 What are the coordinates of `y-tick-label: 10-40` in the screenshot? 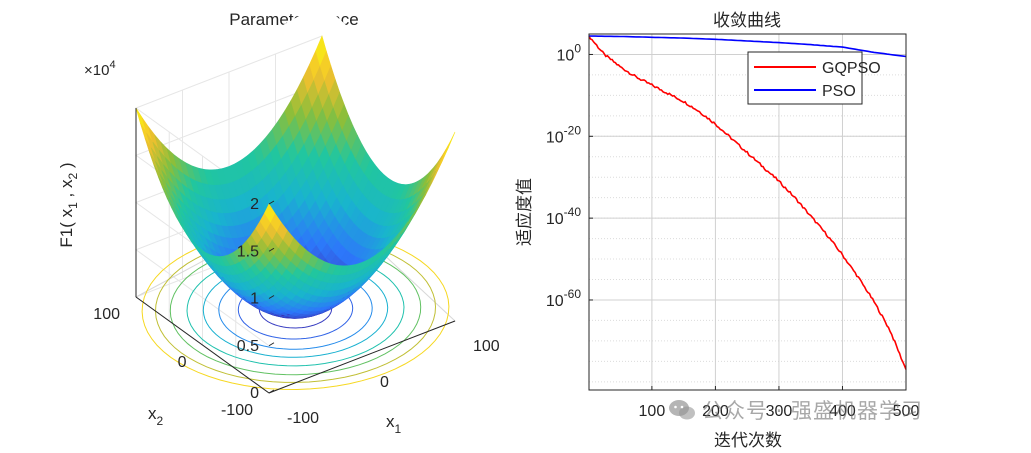 It's located at (563, 216).